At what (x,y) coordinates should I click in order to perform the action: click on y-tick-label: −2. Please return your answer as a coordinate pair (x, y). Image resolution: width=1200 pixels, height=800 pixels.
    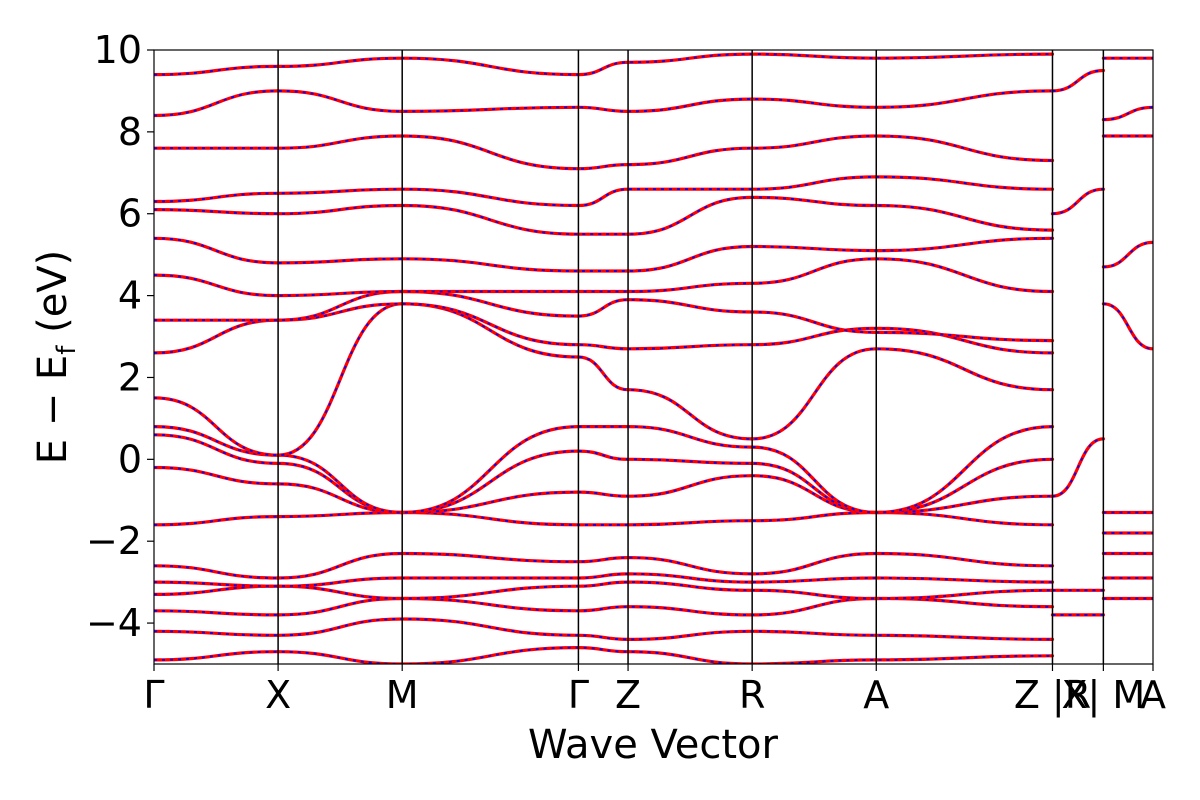
    Looking at the image, I should click on (114, 541).